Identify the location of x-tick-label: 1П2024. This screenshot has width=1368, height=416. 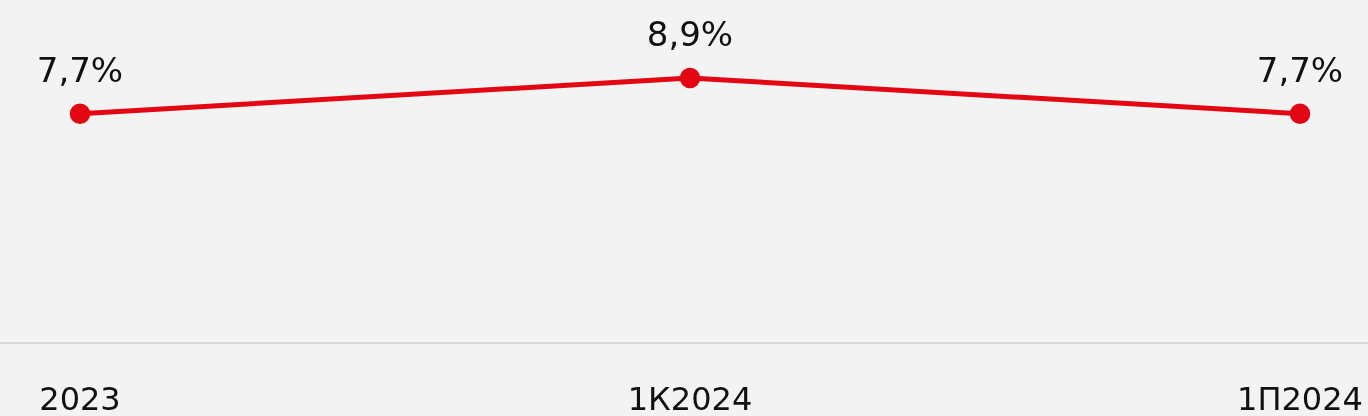
(1300, 398).